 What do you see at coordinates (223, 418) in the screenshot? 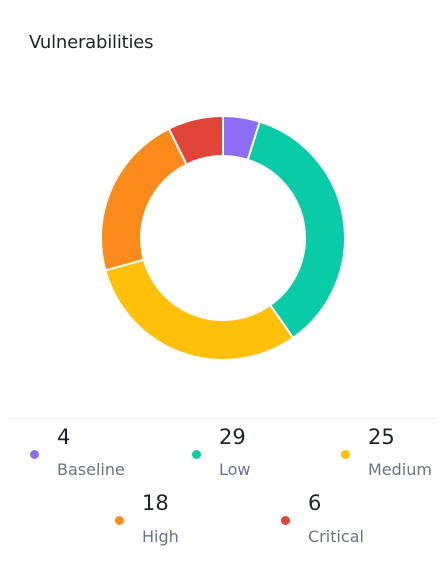
I see `divider` at bounding box center [223, 418].